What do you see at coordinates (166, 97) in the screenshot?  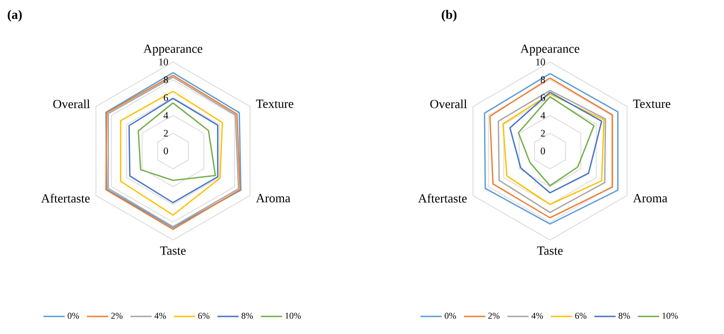 I see `y-tick-label: 6` at bounding box center [166, 97].